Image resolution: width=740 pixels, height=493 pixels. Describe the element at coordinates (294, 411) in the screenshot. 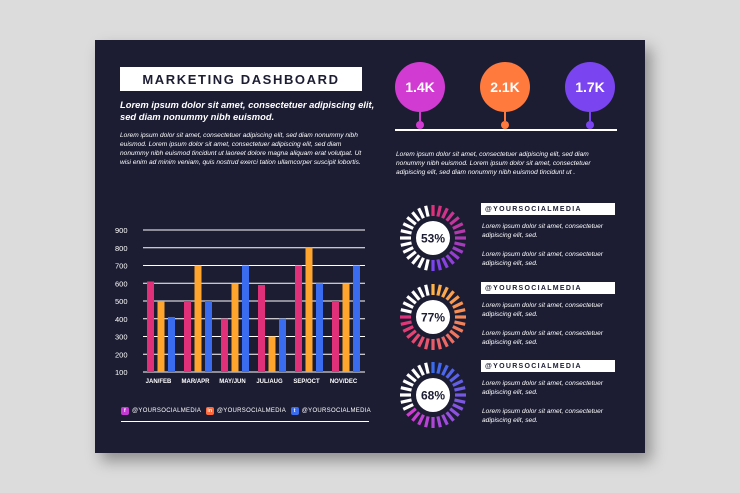

I see `twitter-icon: t` at that location.